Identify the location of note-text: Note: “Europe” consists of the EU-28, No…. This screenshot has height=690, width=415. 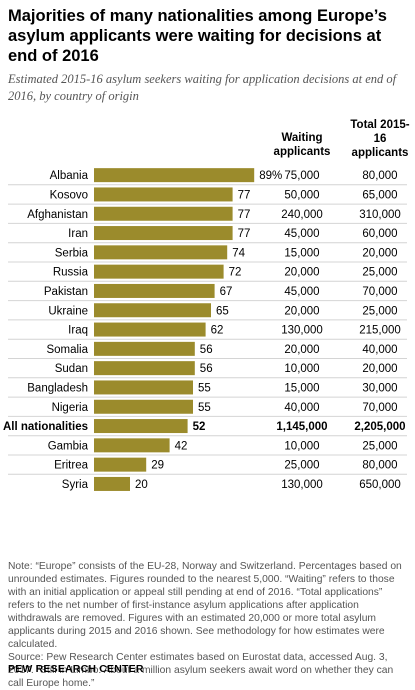
(205, 605).